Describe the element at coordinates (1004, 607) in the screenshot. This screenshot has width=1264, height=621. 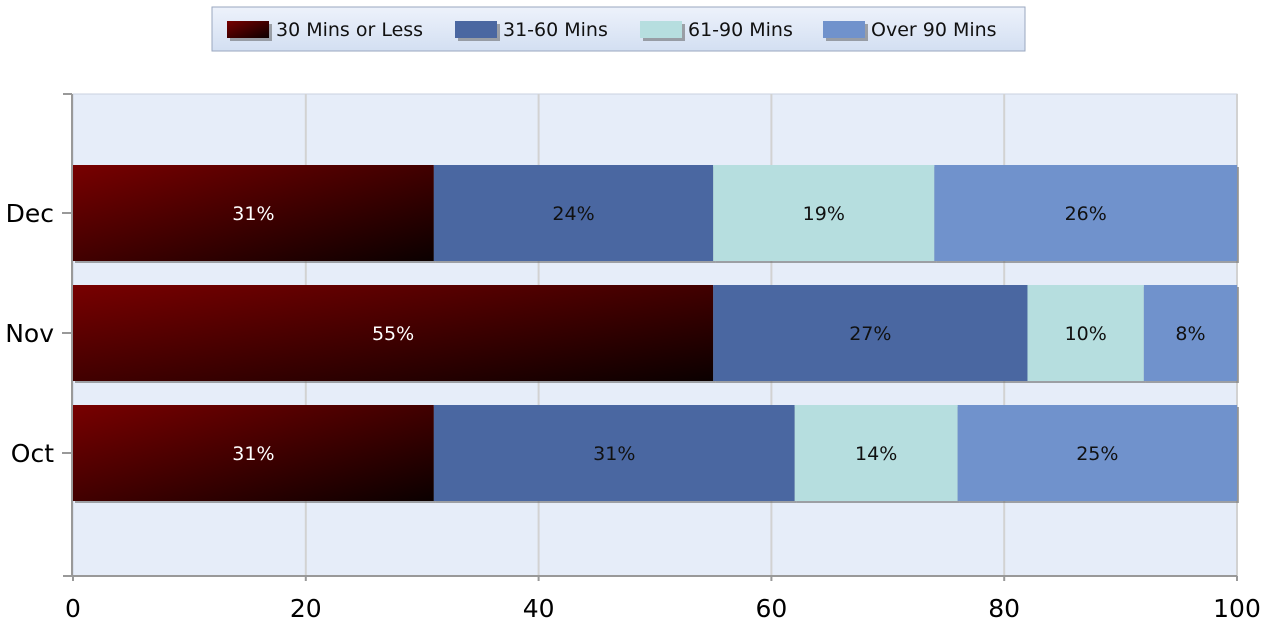
I see `x-tick-label-80: 80` at that location.